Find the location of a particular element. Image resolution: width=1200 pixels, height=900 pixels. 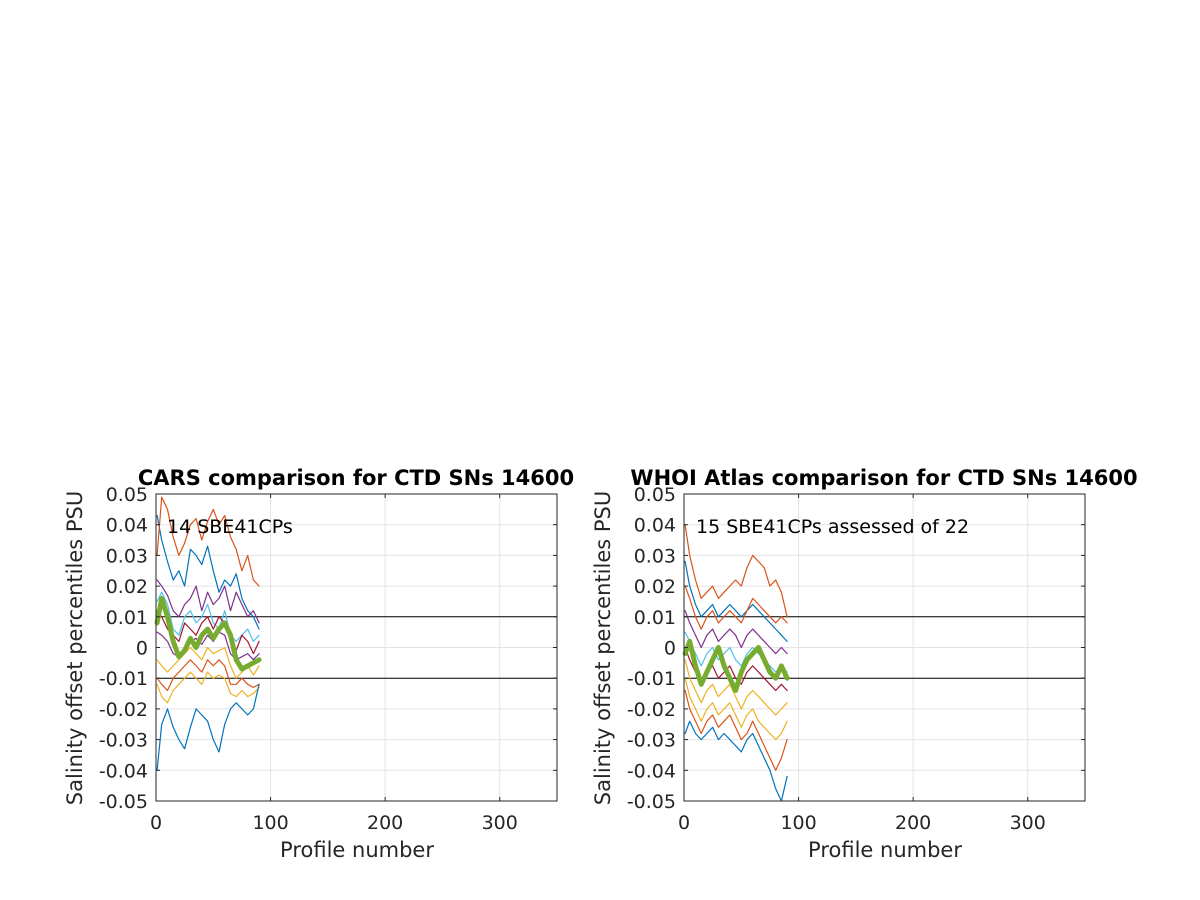

left-y-tick-label: 0.05 is located at coordinates (127, 495).